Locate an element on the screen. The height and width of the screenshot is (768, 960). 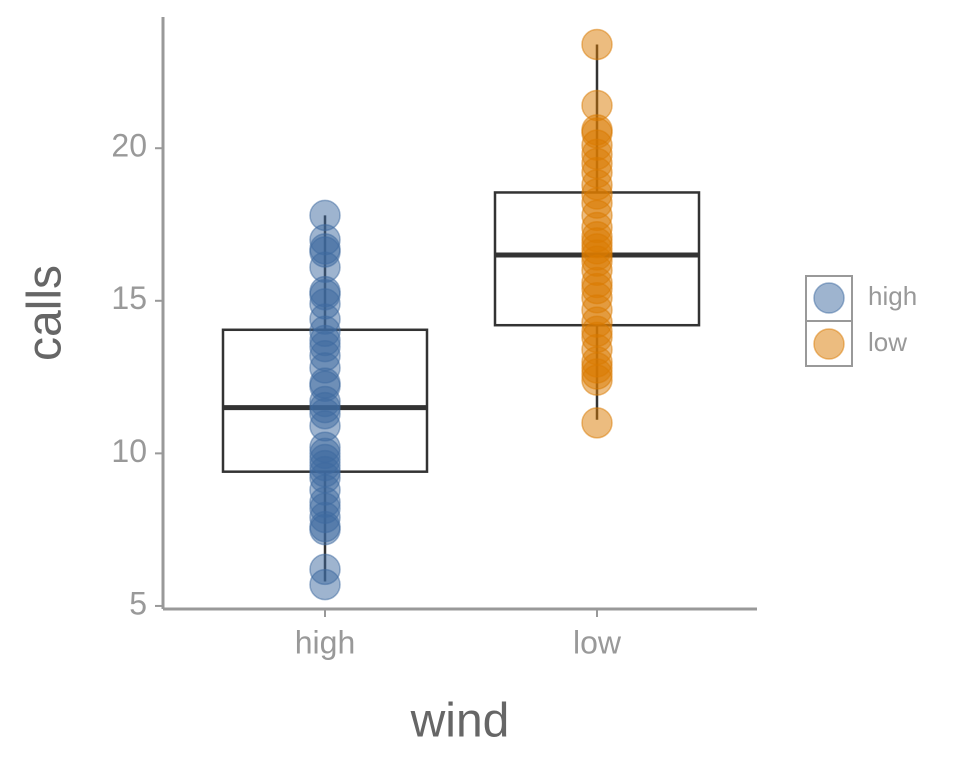
y-tick-label: 5 is located at coordinates (138, 603).